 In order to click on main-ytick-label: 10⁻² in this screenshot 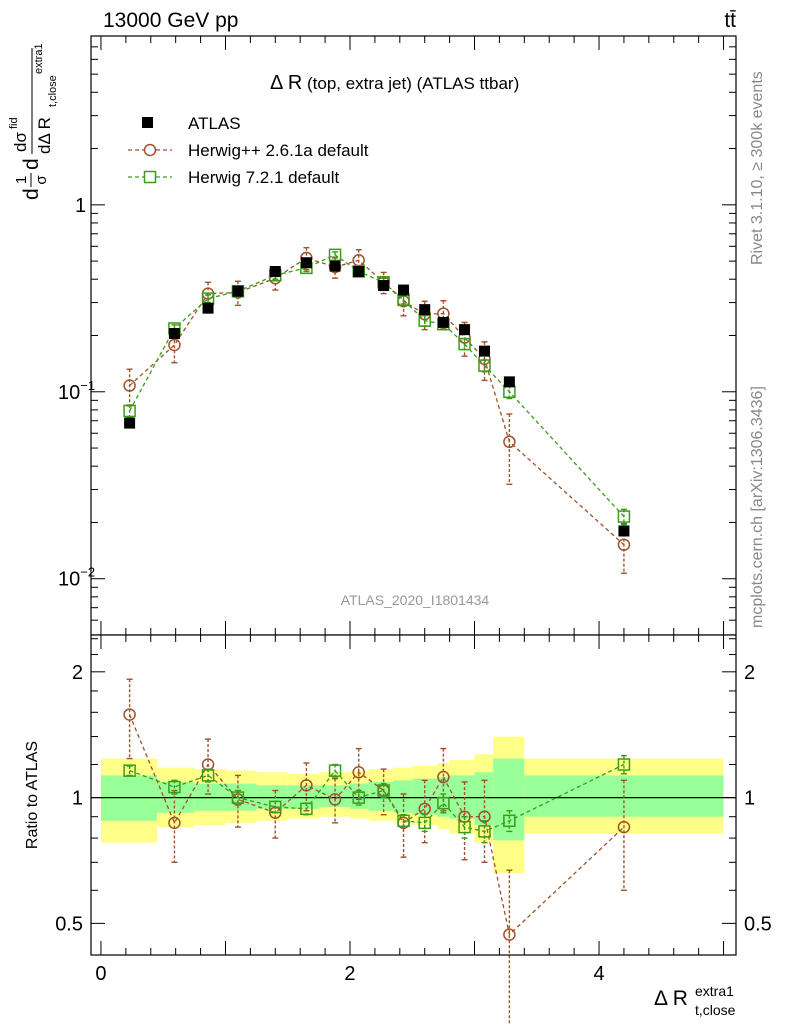, I will do `click(76, 578)`.